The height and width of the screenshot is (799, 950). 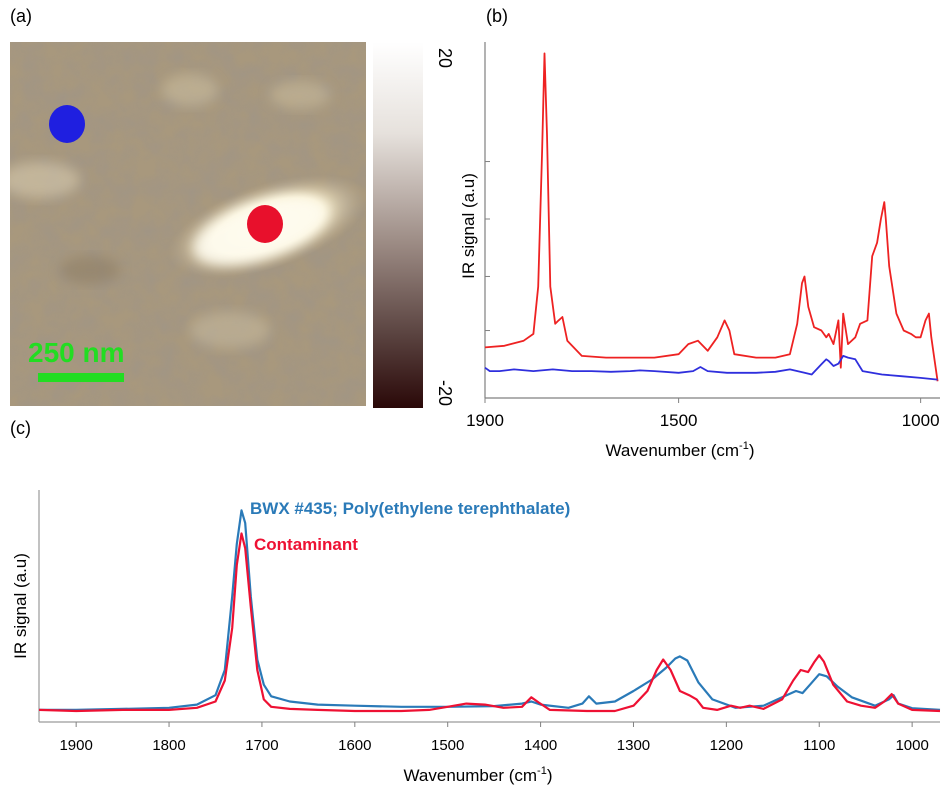 What do you see at coordinates (20, 428) in the screenshot?
I see `panel-c-label: (c)` at bounding box center [20, 428].